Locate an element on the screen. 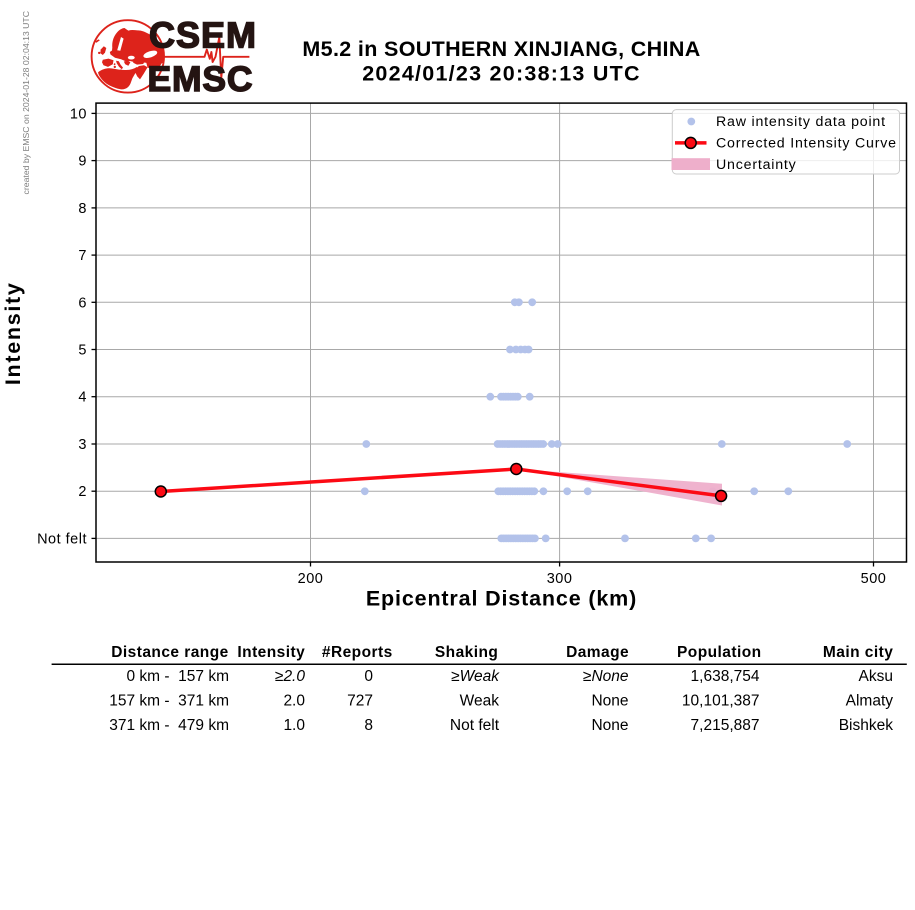 This screenshot has width=915, height=910. svg-text: Epicentral Distance (km) is located at coordinates (501, 599).